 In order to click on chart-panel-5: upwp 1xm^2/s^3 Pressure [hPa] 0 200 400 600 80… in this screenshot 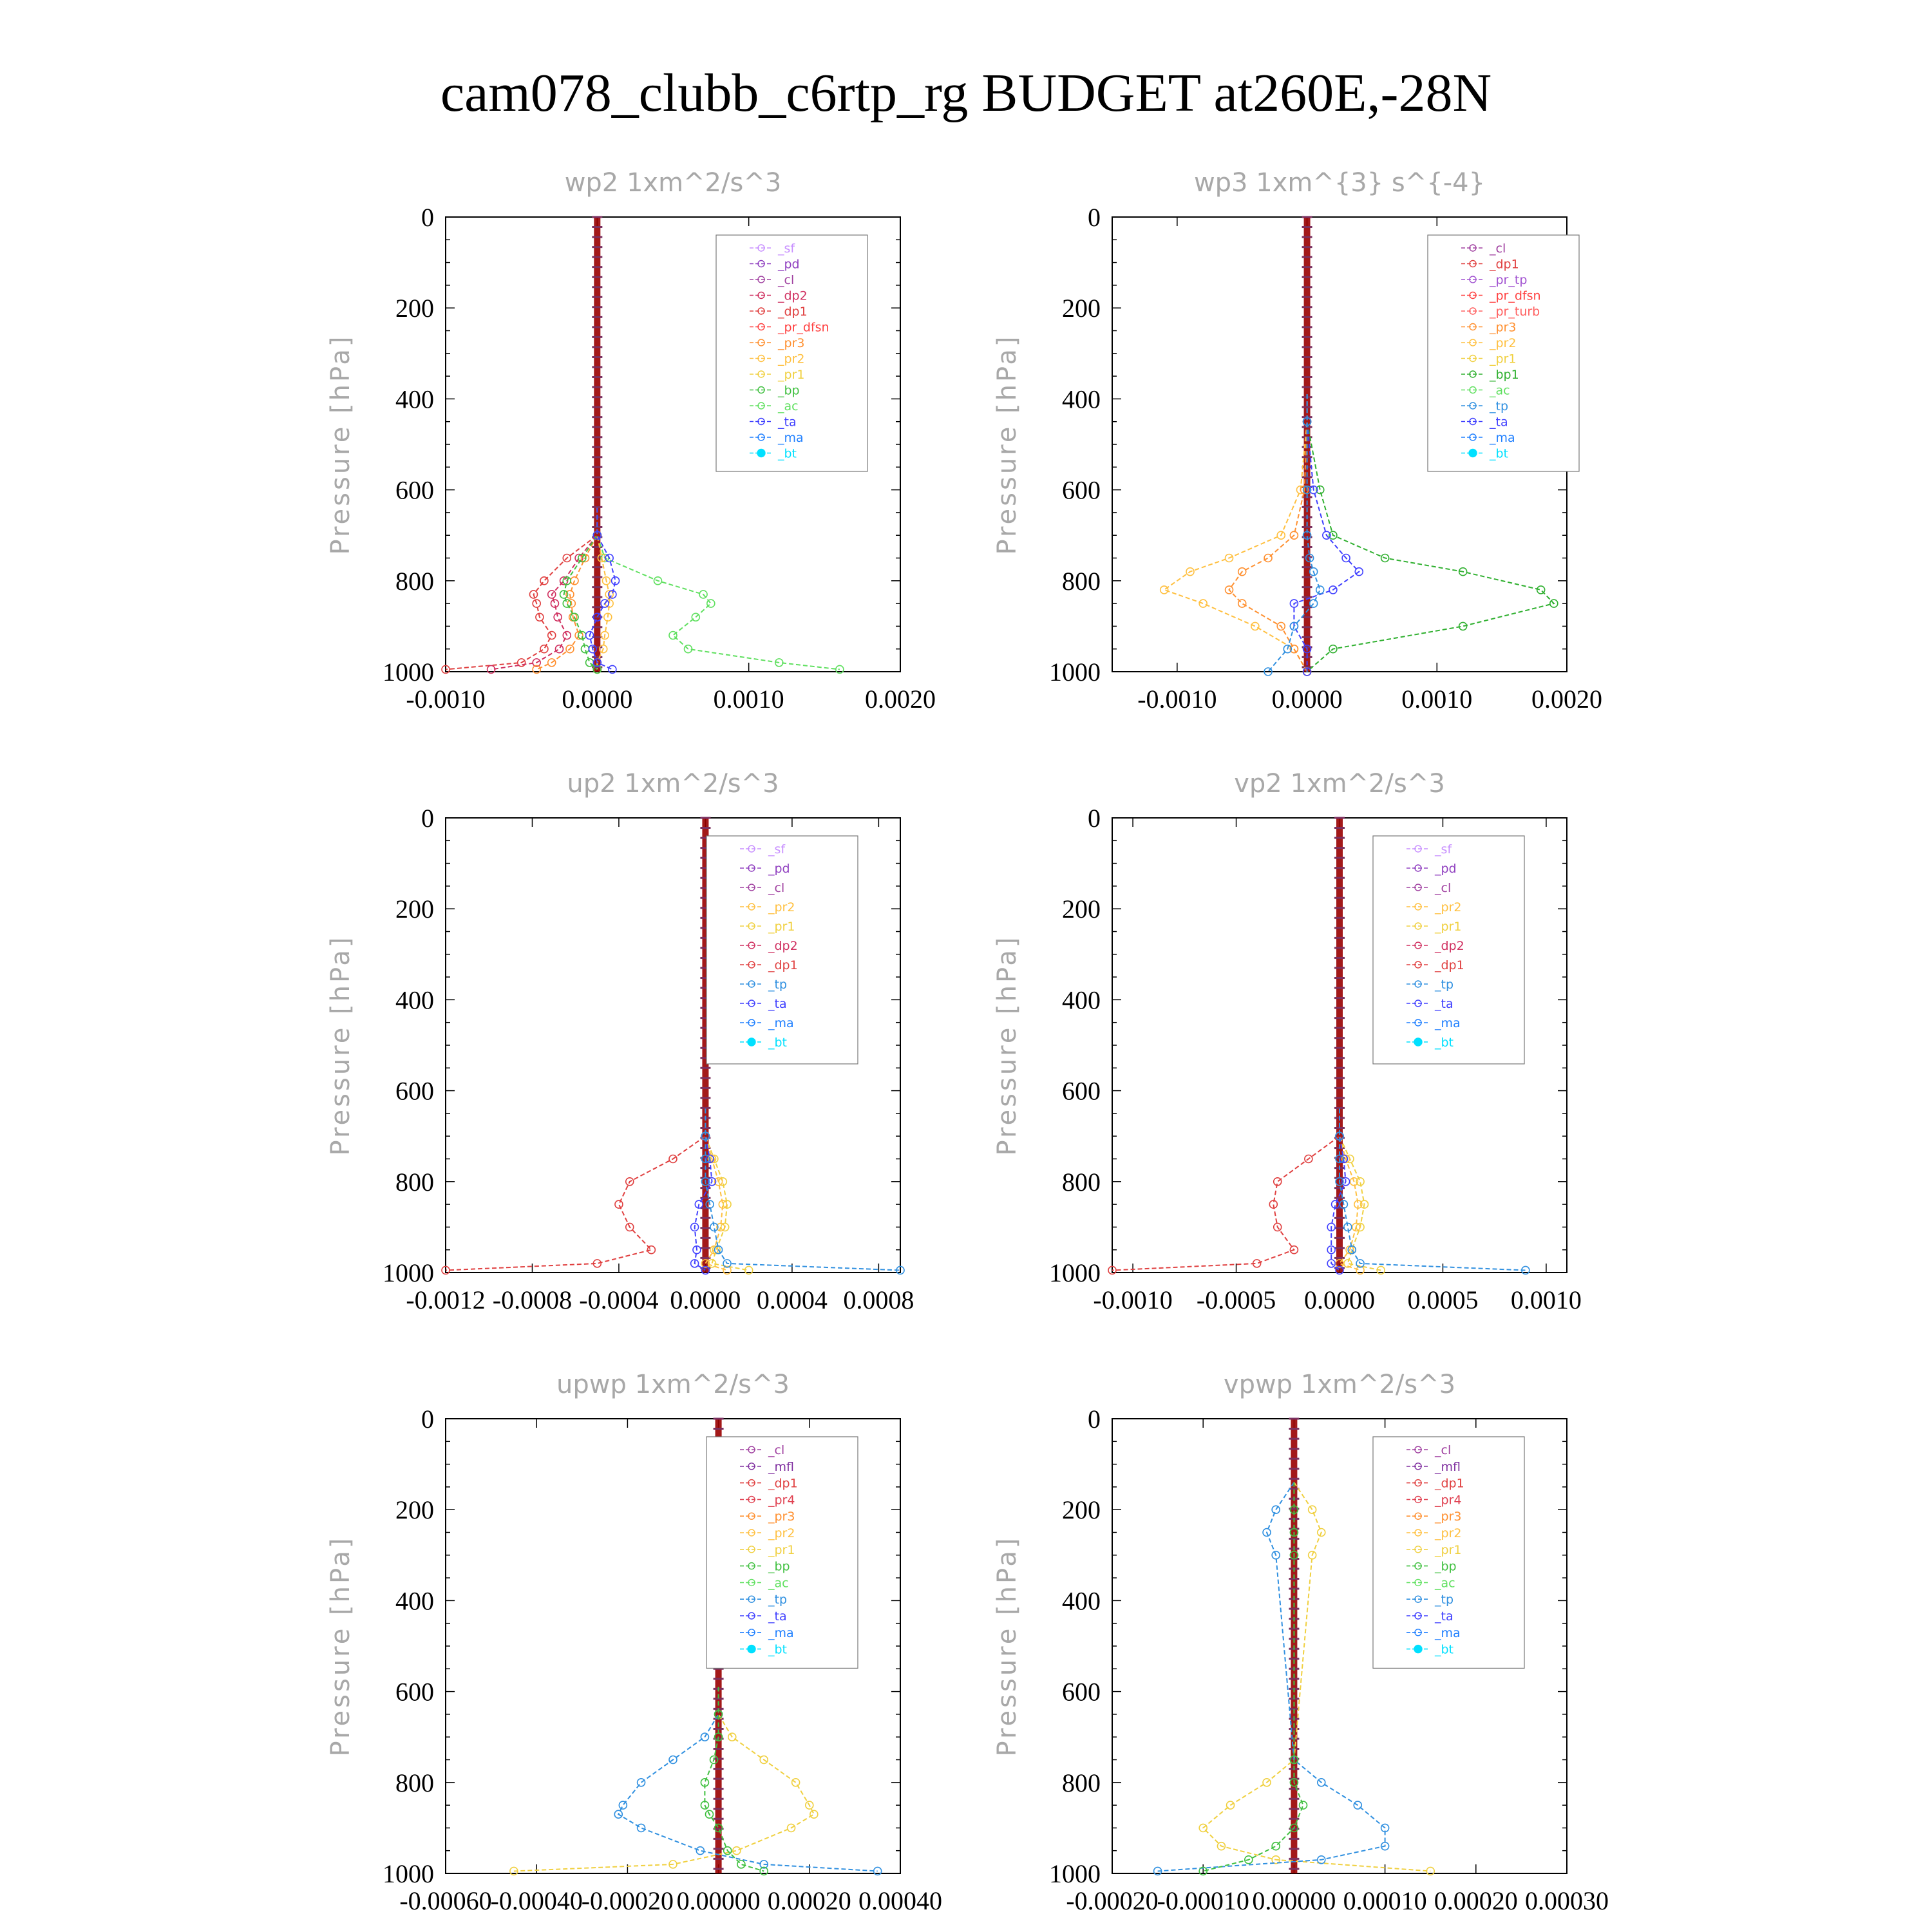, I will do `click(634, 1642)`.